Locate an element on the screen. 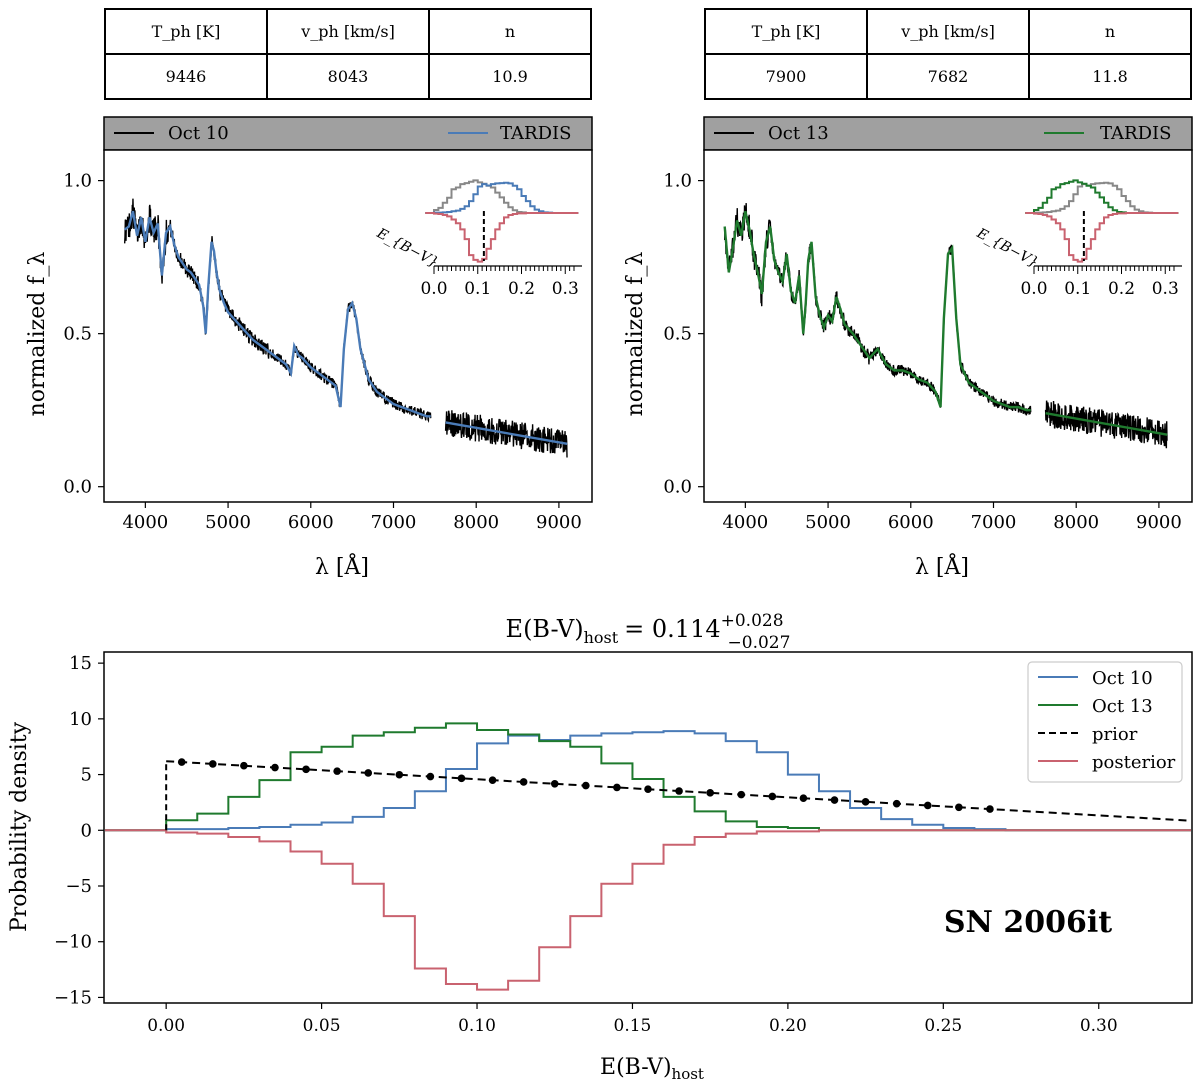  params-header-row-right: T_ph [K] v_ph [km/s] n is located at coordinates (948, 31).